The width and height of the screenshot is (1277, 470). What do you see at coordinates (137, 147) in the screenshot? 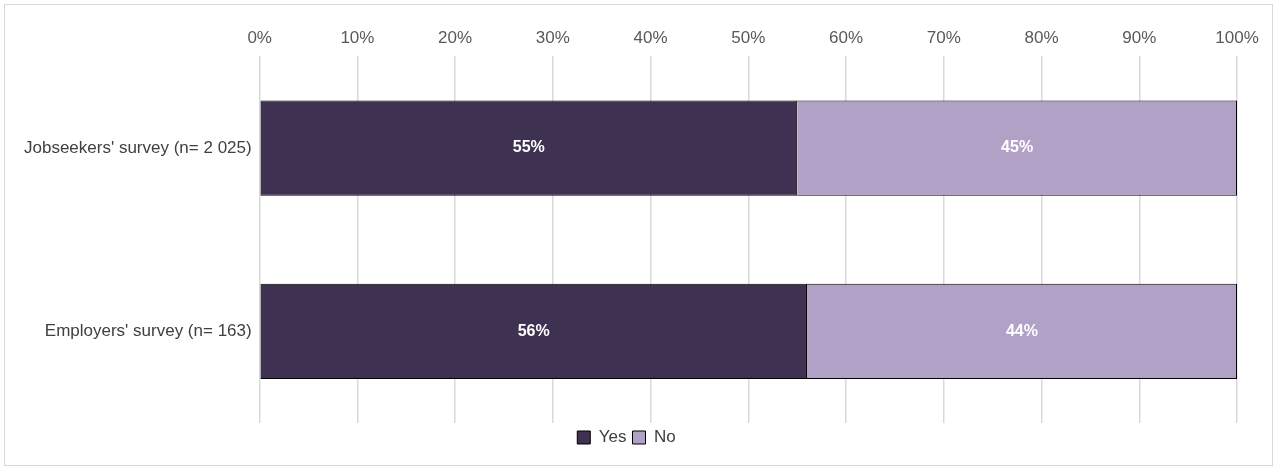
I see `y-tick-label: Jobseekers' survey (n= 2 025)` at bounding box center [137, 147].